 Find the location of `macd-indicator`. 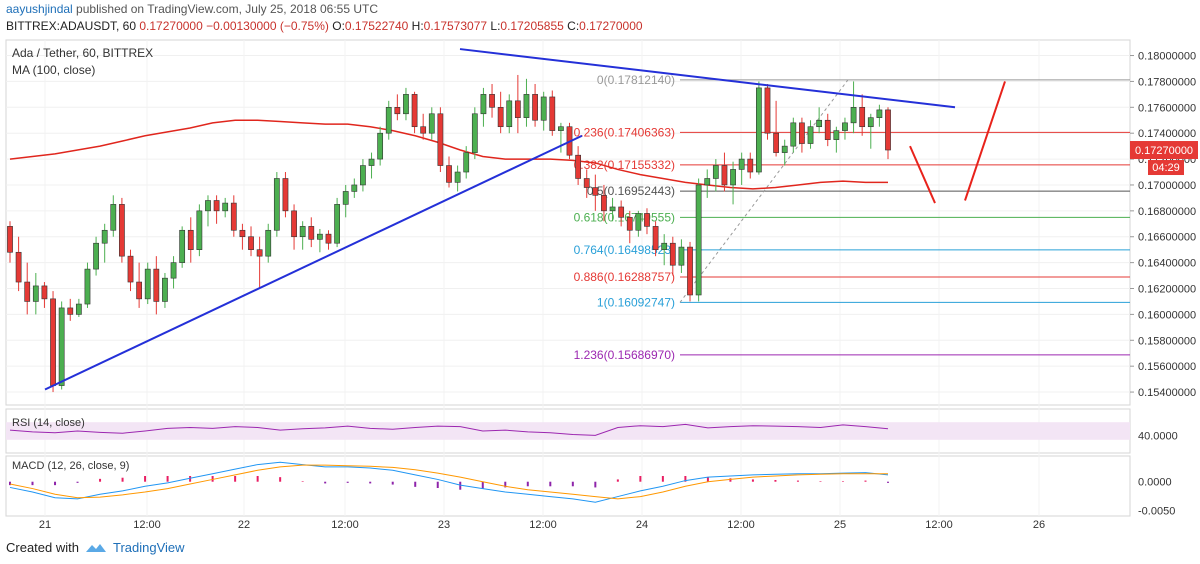

macd-indicator is located at coordinates (449, 482).